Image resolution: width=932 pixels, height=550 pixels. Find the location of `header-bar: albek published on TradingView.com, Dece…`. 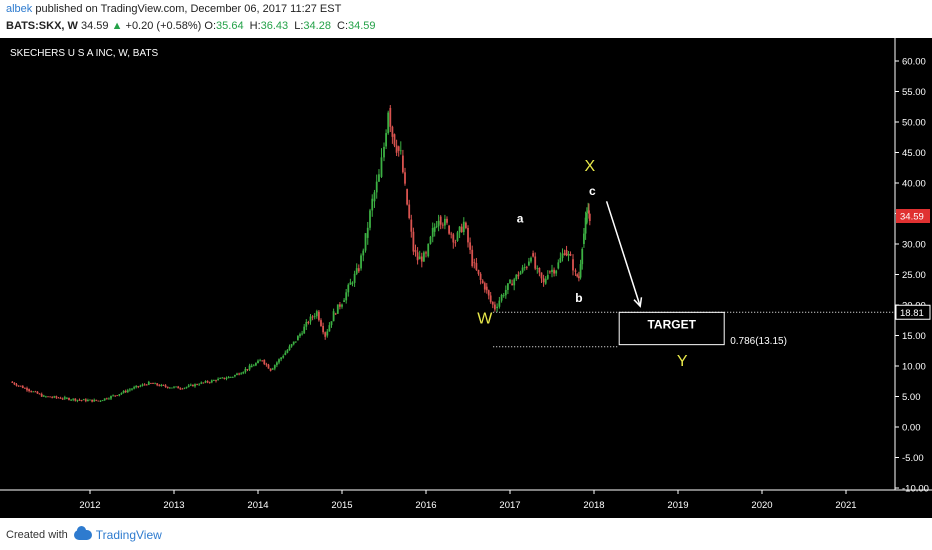

header-bar: albek published on TradingView.com, Dece… is located at coordinates (466, 19).